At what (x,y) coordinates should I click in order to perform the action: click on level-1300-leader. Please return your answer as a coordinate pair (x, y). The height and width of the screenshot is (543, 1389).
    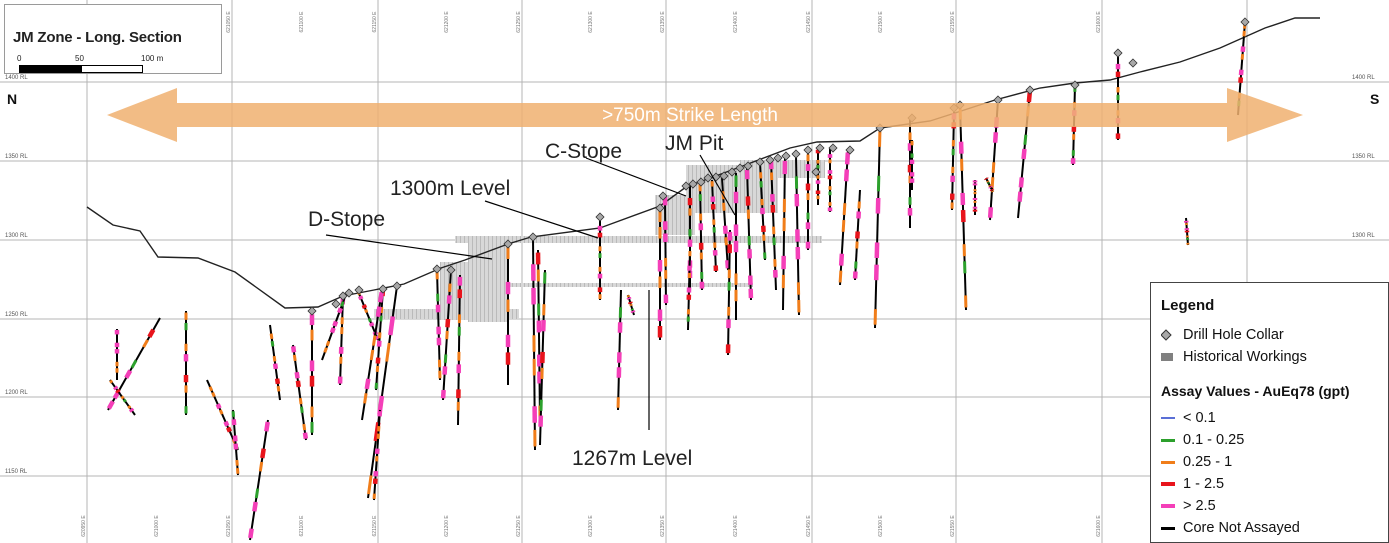
    Looking at the image, I should click on (541, 219).